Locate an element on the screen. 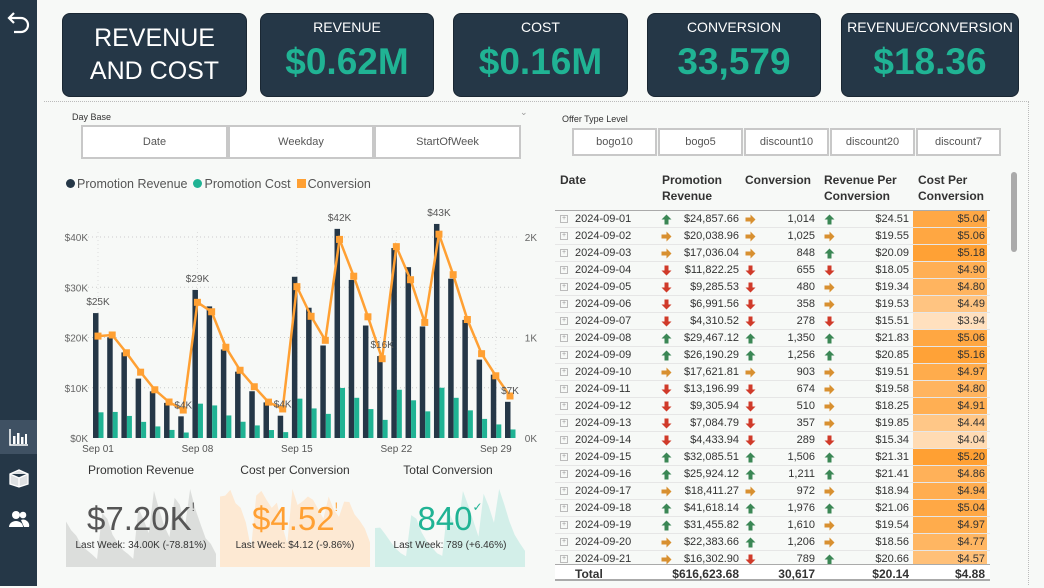 The width and height of the screenshot is (1044, 588). table-row: +2024-09-21 $16,302.90 789 $20.66 $4.57 is located at coordinates (772, 557).